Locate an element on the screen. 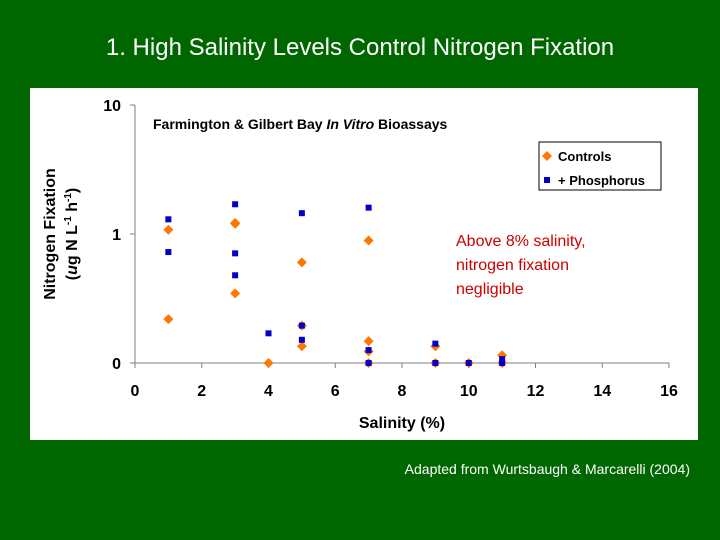  y-axis-label-line2: (ug N L-1 h-1) is located at coordinates (72, 234).